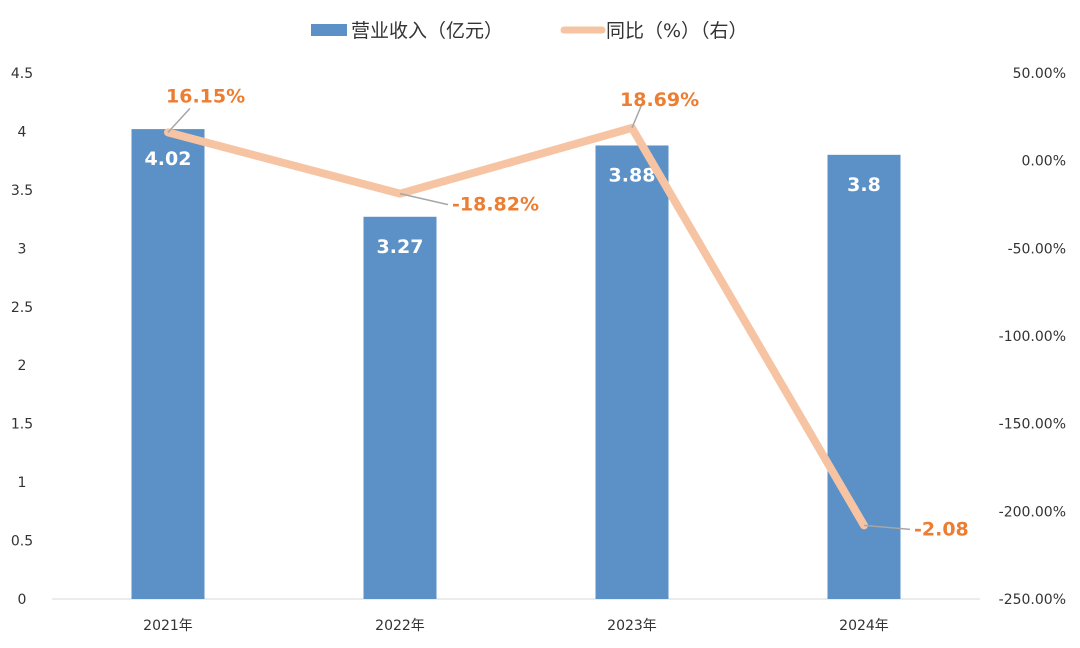 This screenshot has height=648, width=1080. I want to click on left-tick-label: 0.5, so click(22, 542).